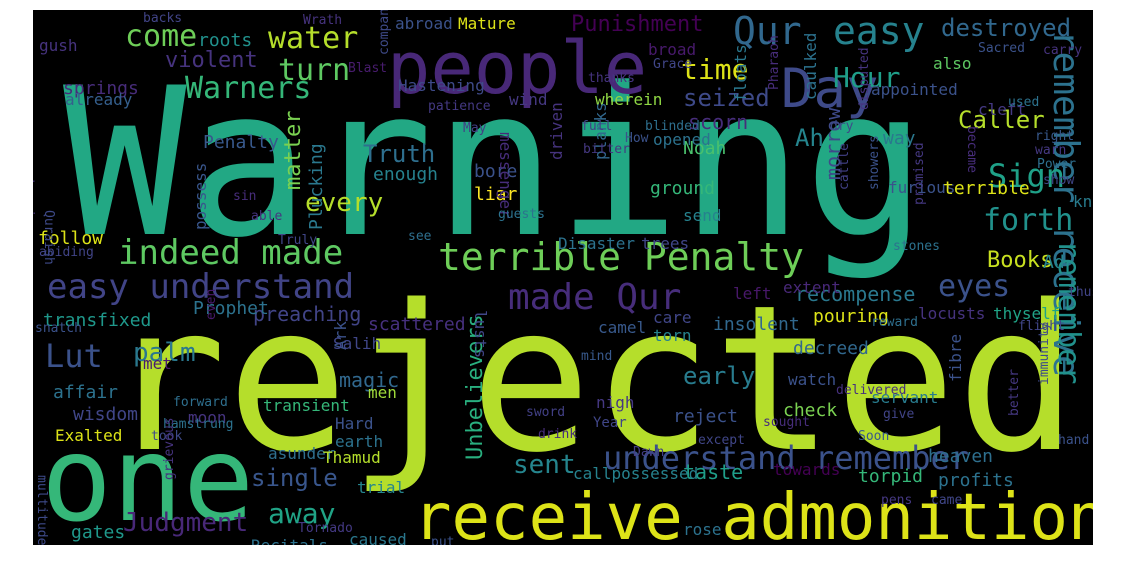 The width and height of the screenshot is (1131, 578). What do you see at coordinates (721, 440) in the screenshot?
I see `word-except: except` at bounding box center [721, 440].